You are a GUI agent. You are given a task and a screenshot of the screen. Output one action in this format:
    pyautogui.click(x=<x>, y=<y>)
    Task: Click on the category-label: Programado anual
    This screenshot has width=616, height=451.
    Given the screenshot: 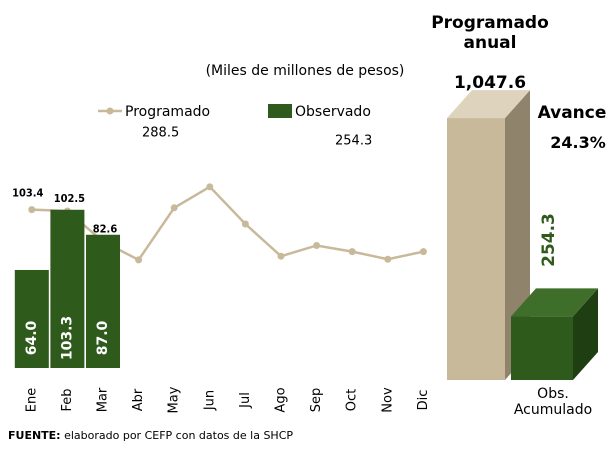 What is the action you would take?
    pyautogui.click(x=490, y=33)
    